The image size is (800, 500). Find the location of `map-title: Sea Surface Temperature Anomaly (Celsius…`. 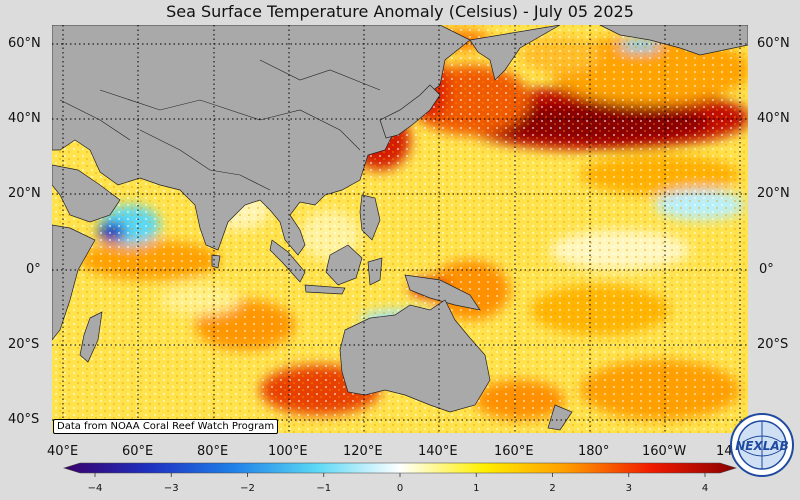

map-title: Sea Surface Temperature Anomaly (Celsius… is located at coordinates (400, 11).